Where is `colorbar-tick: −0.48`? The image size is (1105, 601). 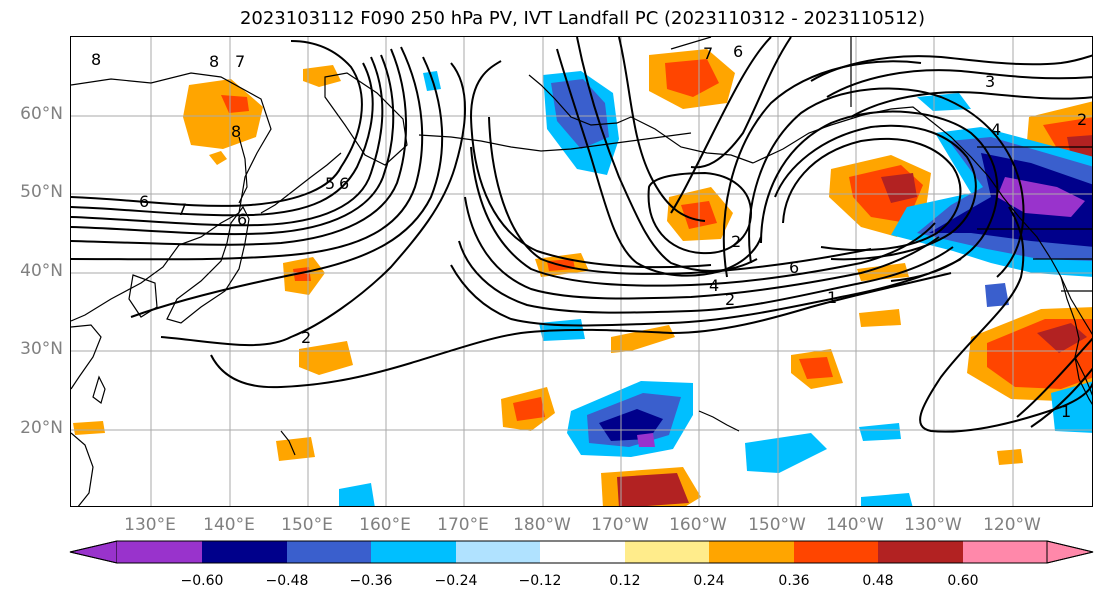 colorbar-tick: −0.48 is located at coordinates (287, 581).